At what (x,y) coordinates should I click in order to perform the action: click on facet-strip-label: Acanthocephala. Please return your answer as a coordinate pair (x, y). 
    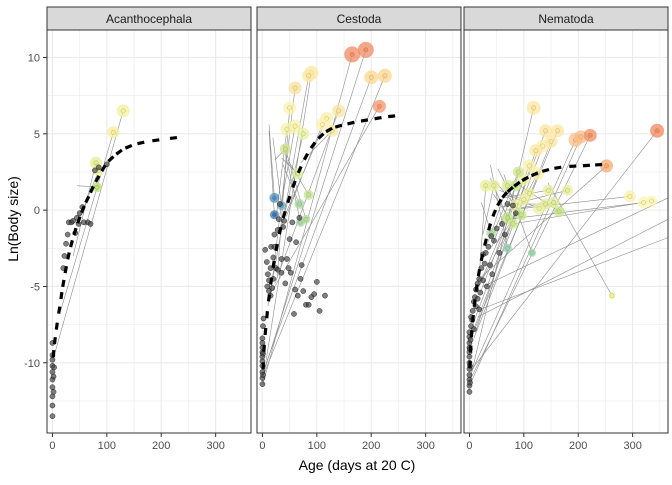
    Looking at the image, I should click on (149, 19).